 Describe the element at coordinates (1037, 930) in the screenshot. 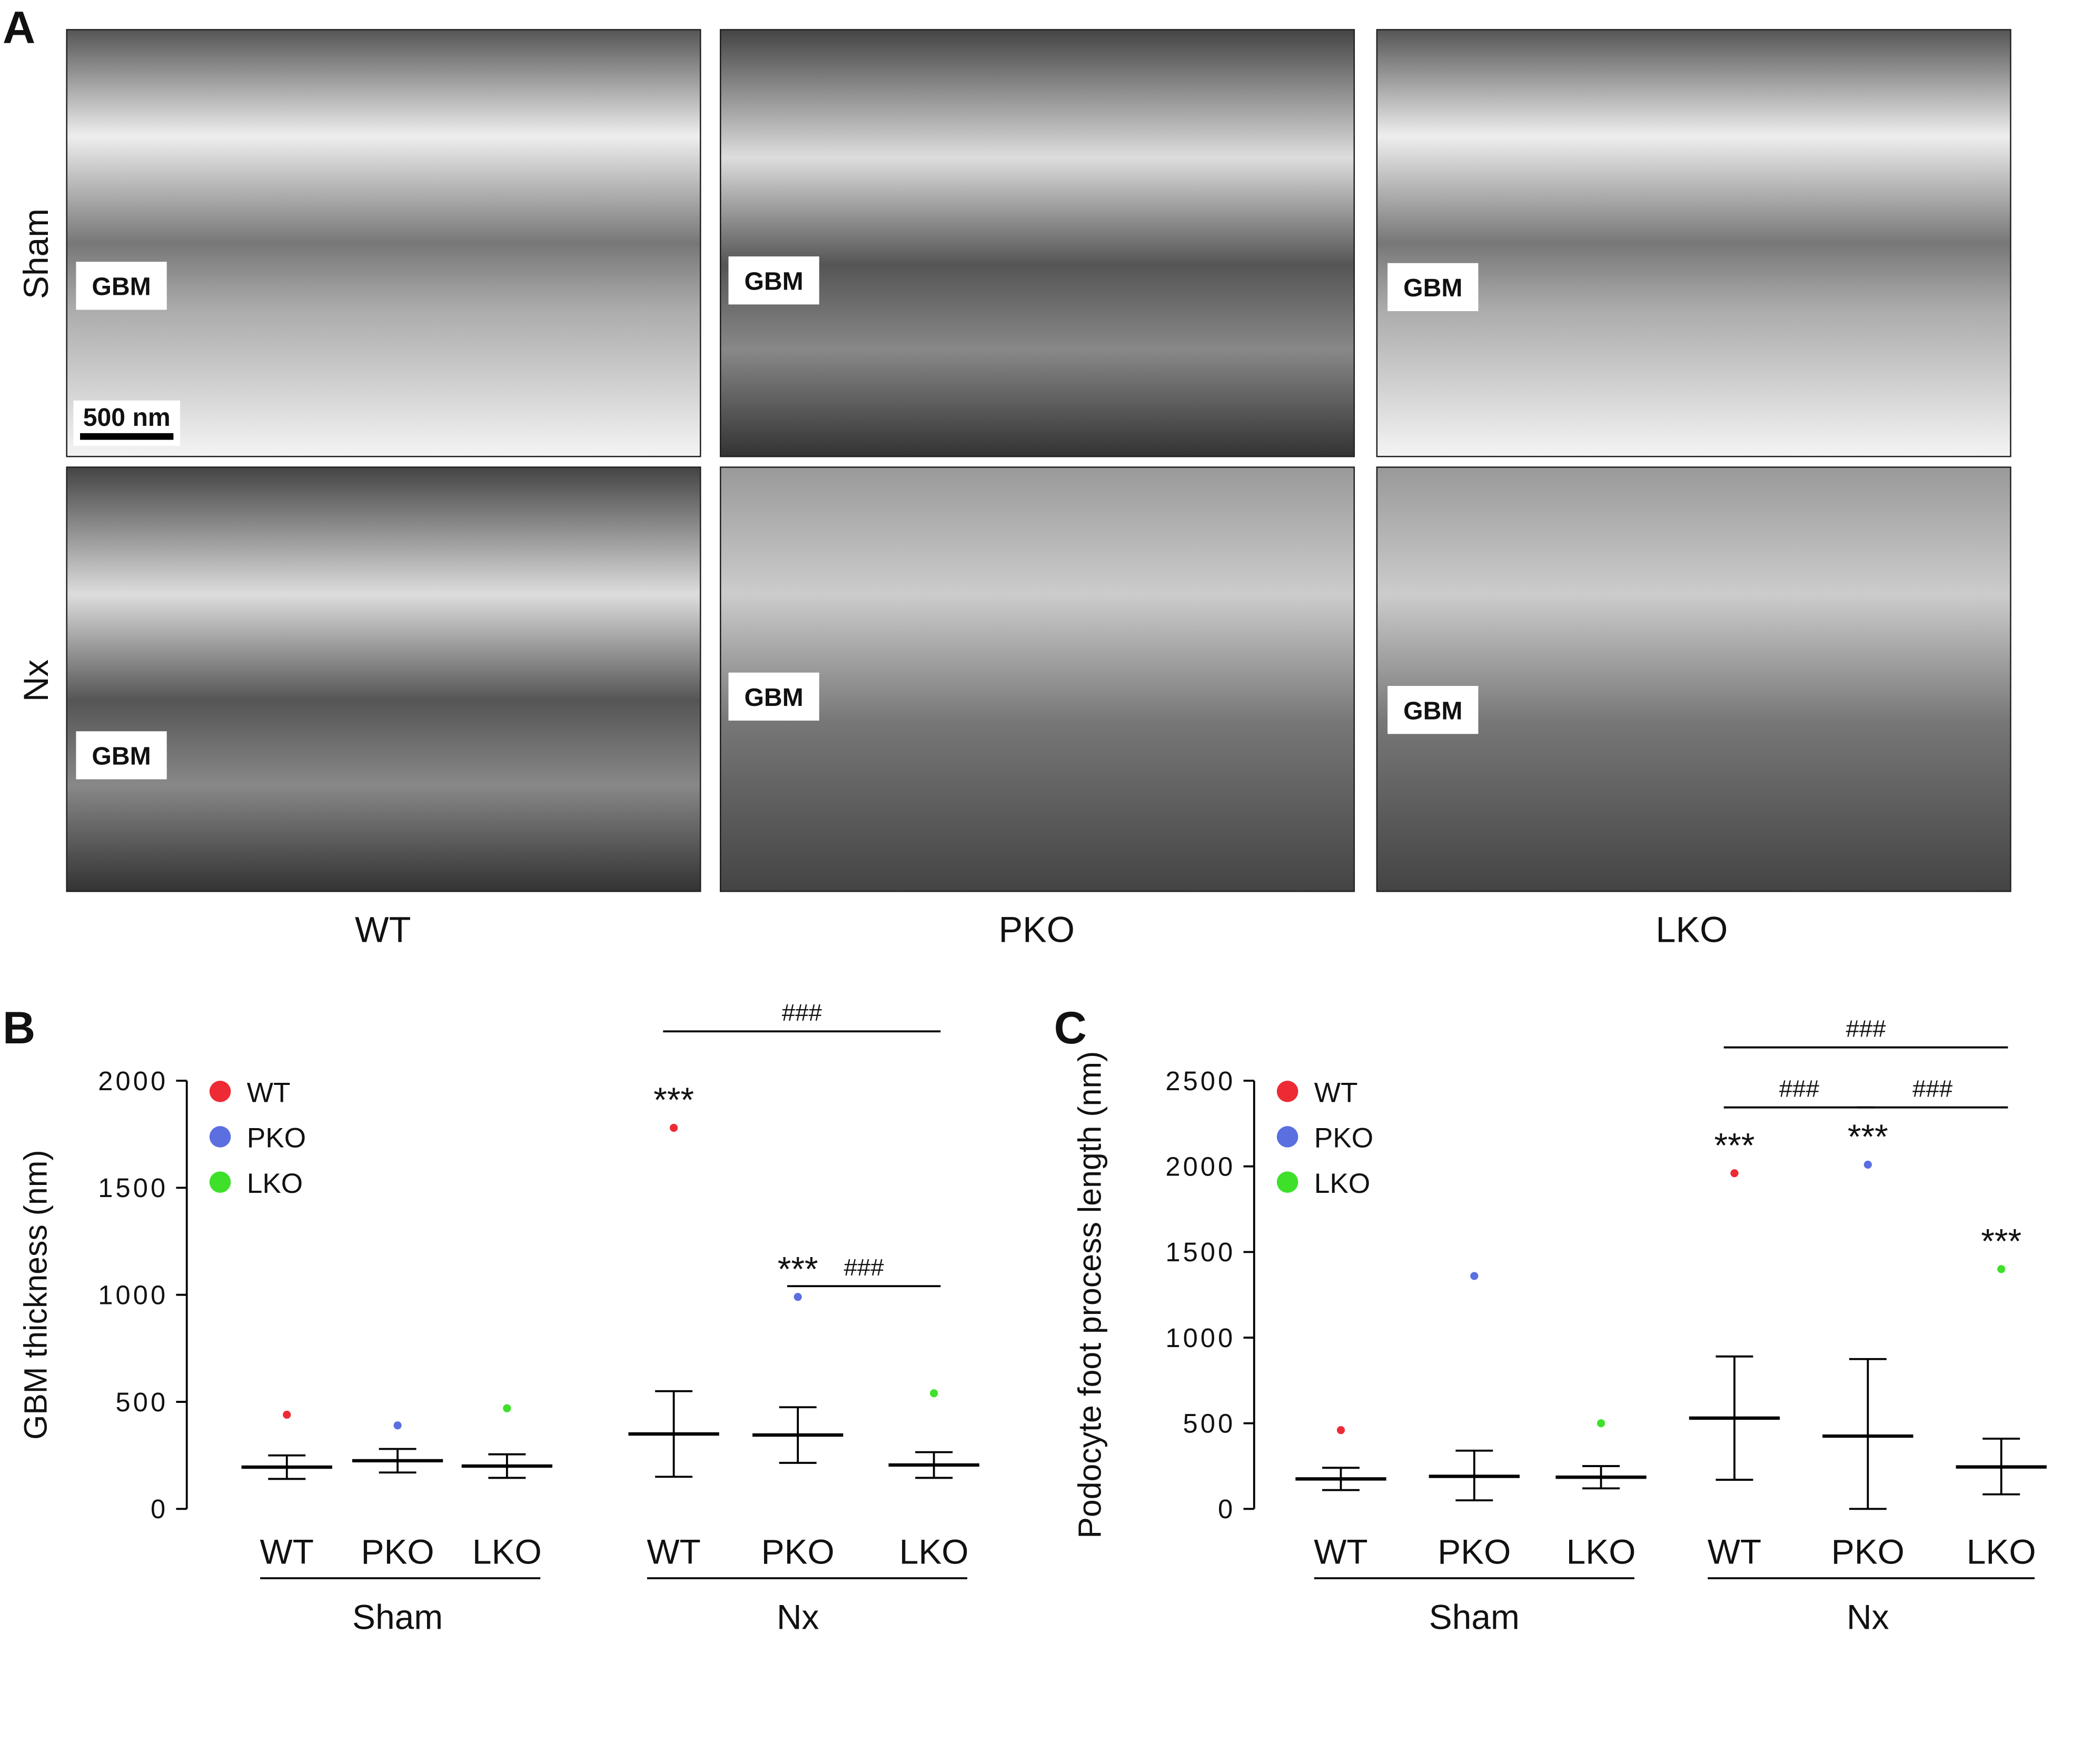

I see `column-label: PKO` at that location.